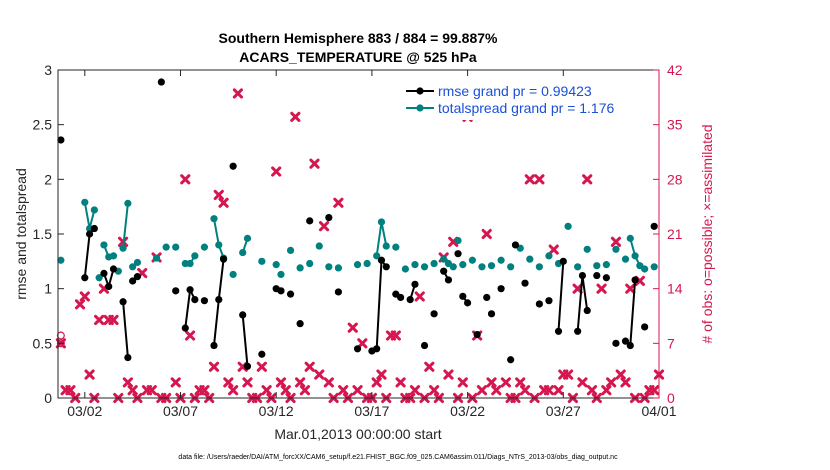 The image size is (830, 470). Describe the element at coordinates (357, 434) in the screenshot. I see `x-axis-label: Mar.01,2013 00:00:00 start` at that location.